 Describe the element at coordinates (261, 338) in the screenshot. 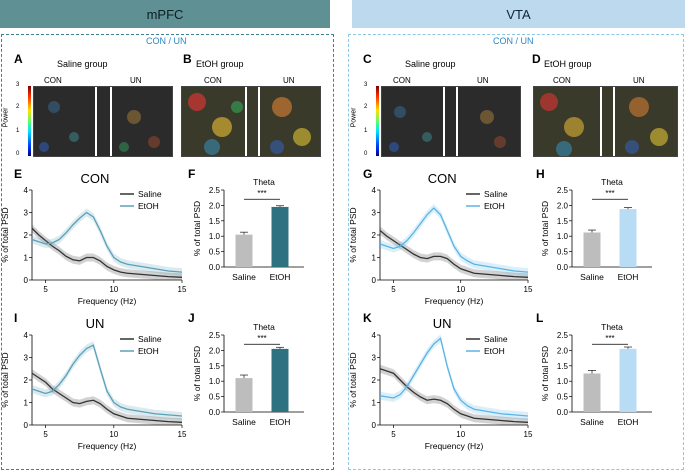

I see `chart-j-significance: ***` at that location.